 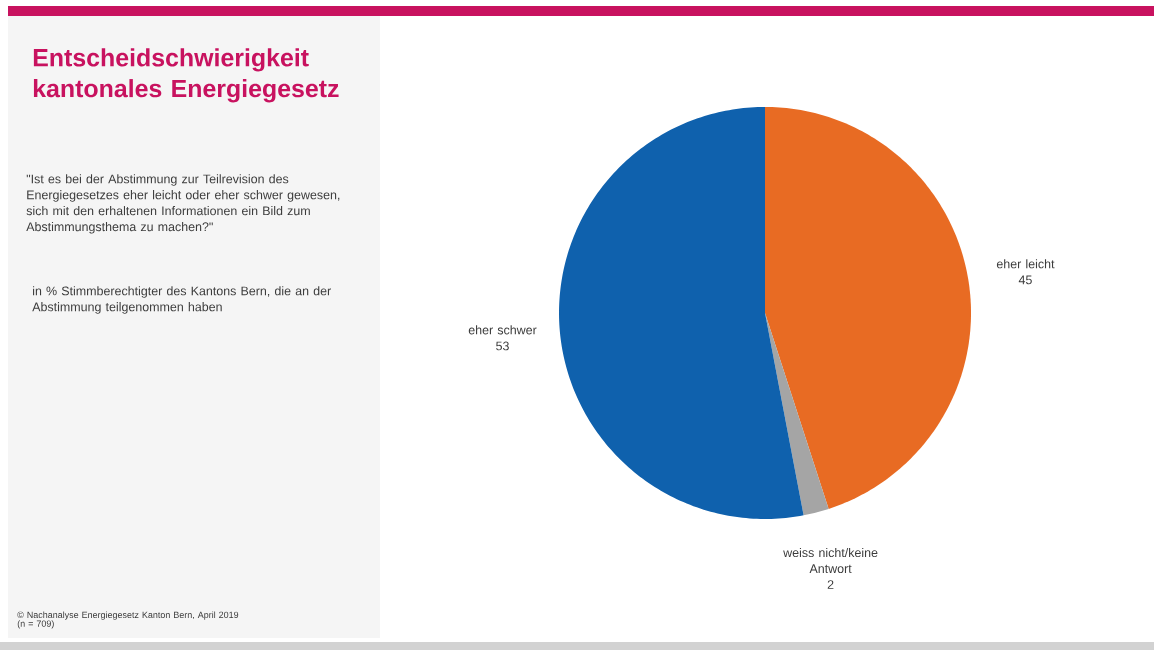 What do you see at coordinates (128, 615) in the screenshot?
I see `text: © Nachanalyse Energiegesetz Kanton Bern, April 2019` at bounding box center [128, 615].